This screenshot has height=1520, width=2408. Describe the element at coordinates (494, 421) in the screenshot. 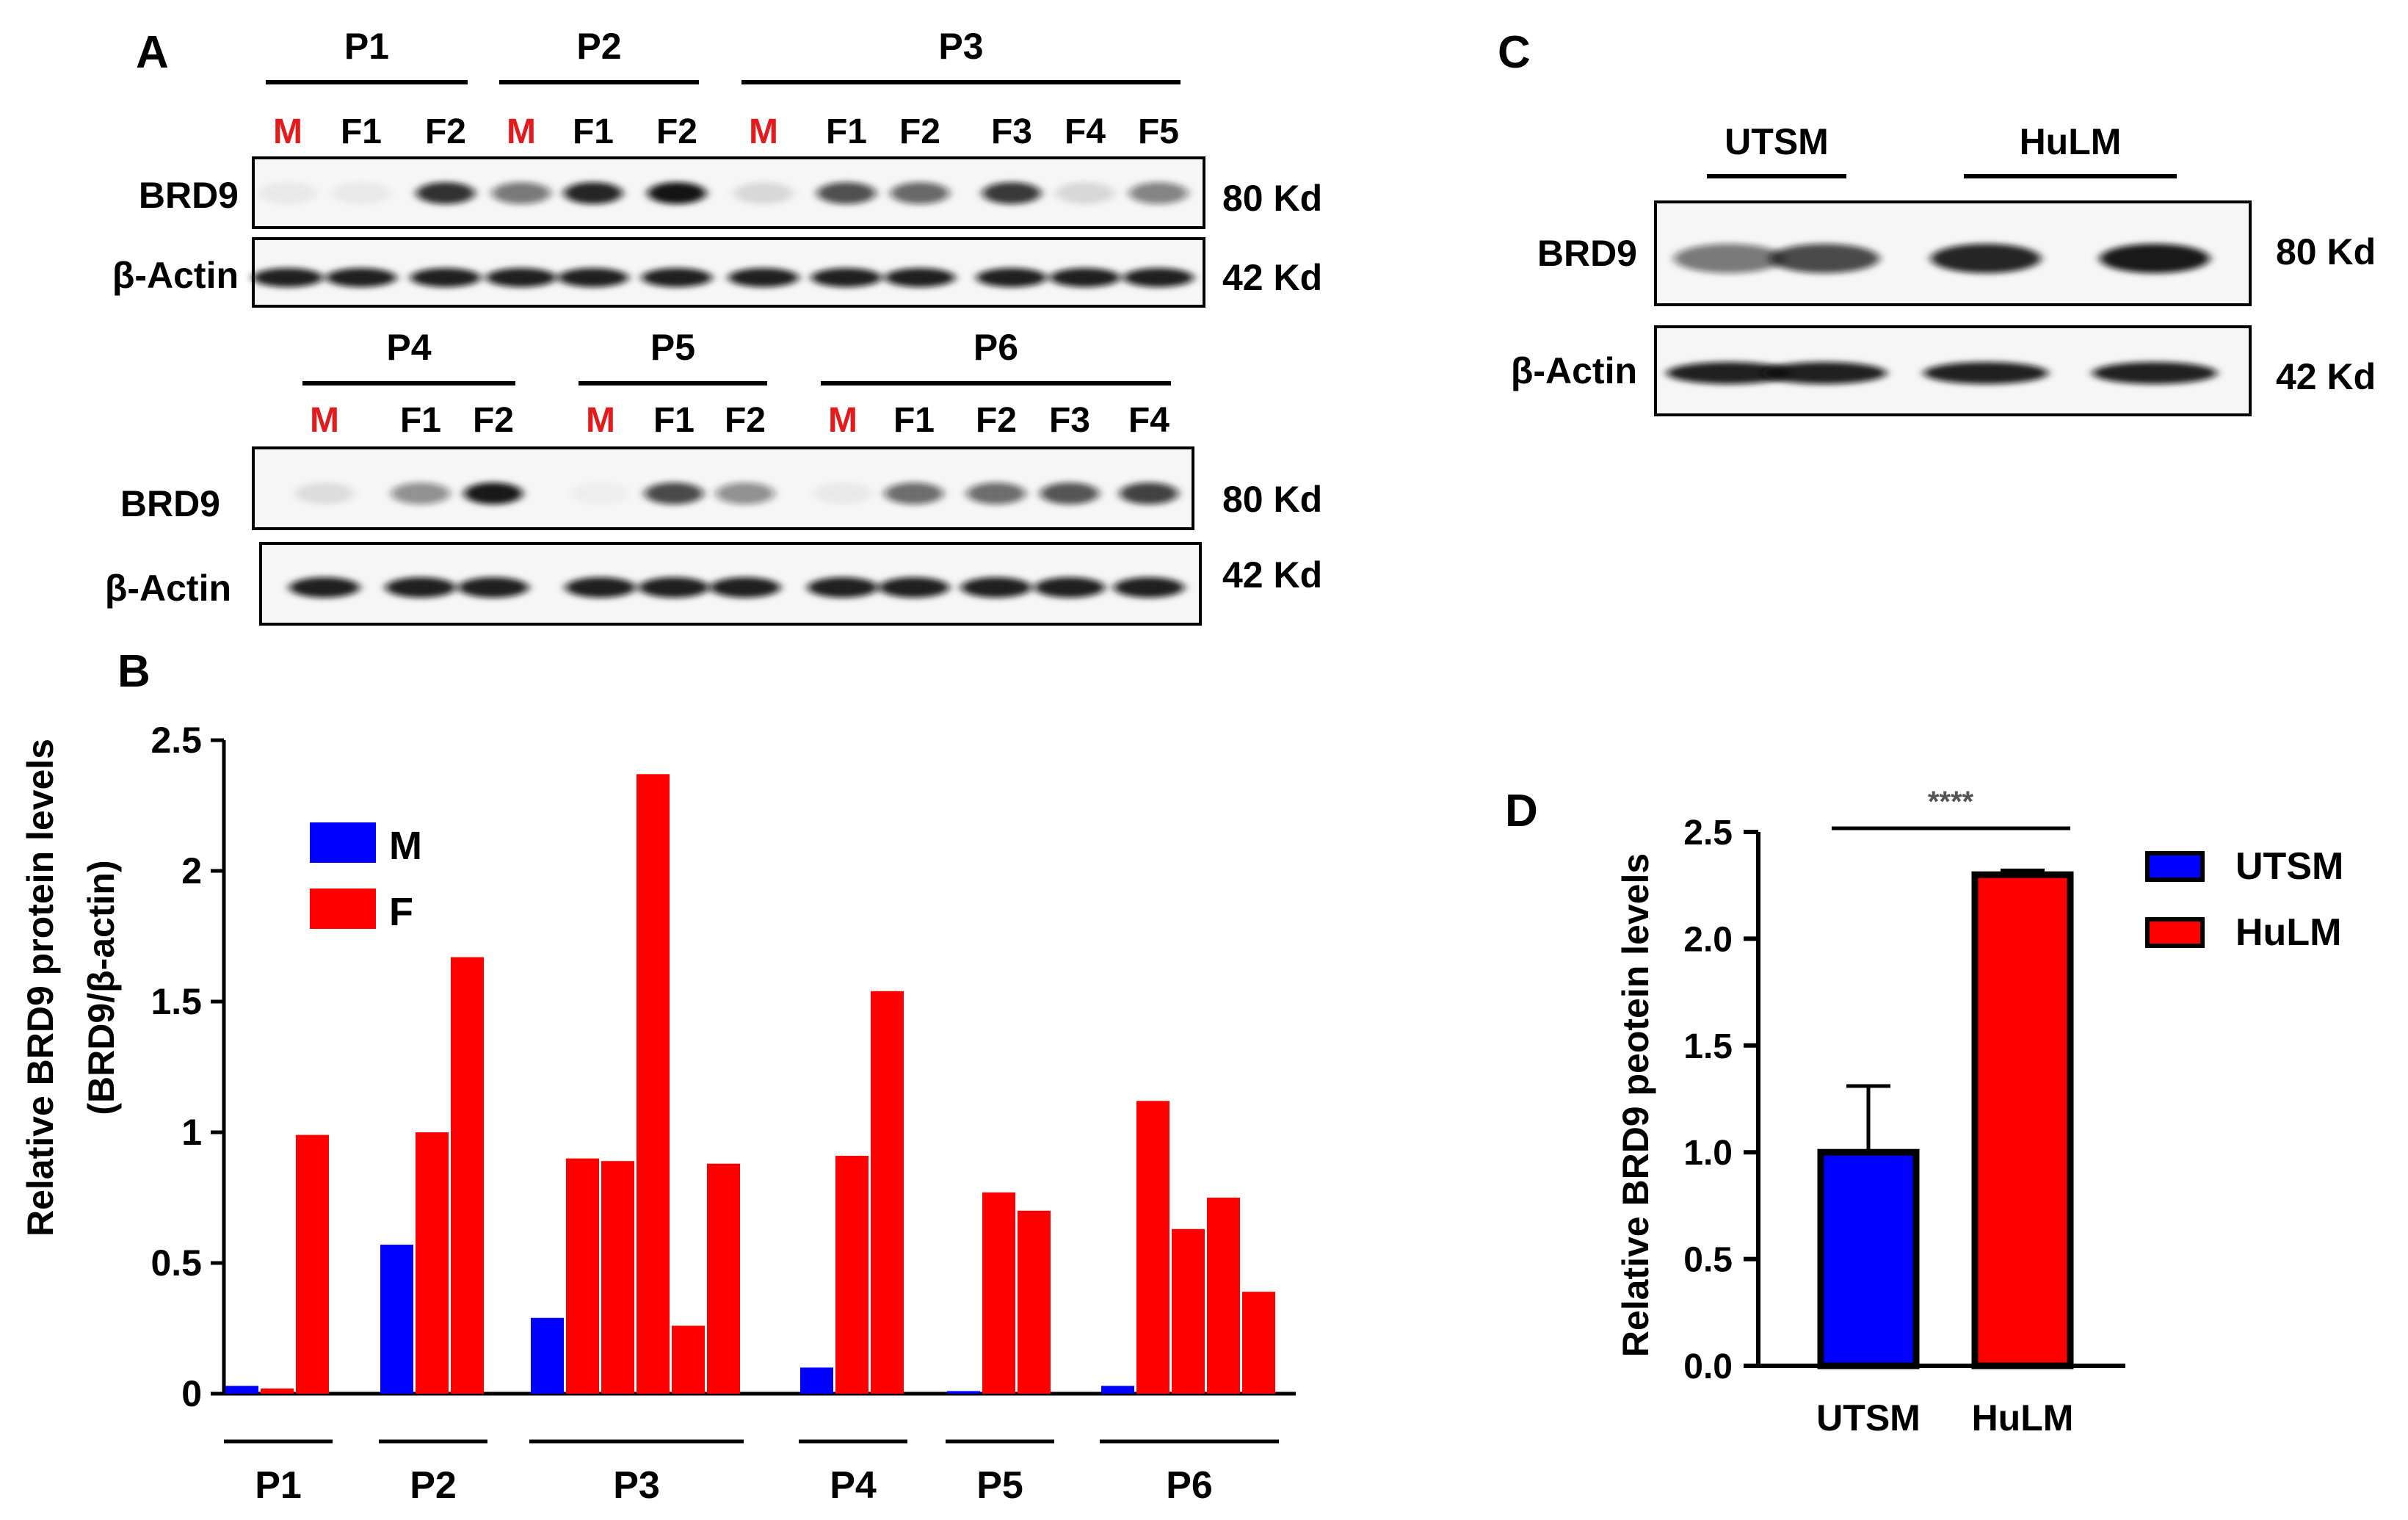

I see `blot-a-bottom-lane-label: F2` at that location.